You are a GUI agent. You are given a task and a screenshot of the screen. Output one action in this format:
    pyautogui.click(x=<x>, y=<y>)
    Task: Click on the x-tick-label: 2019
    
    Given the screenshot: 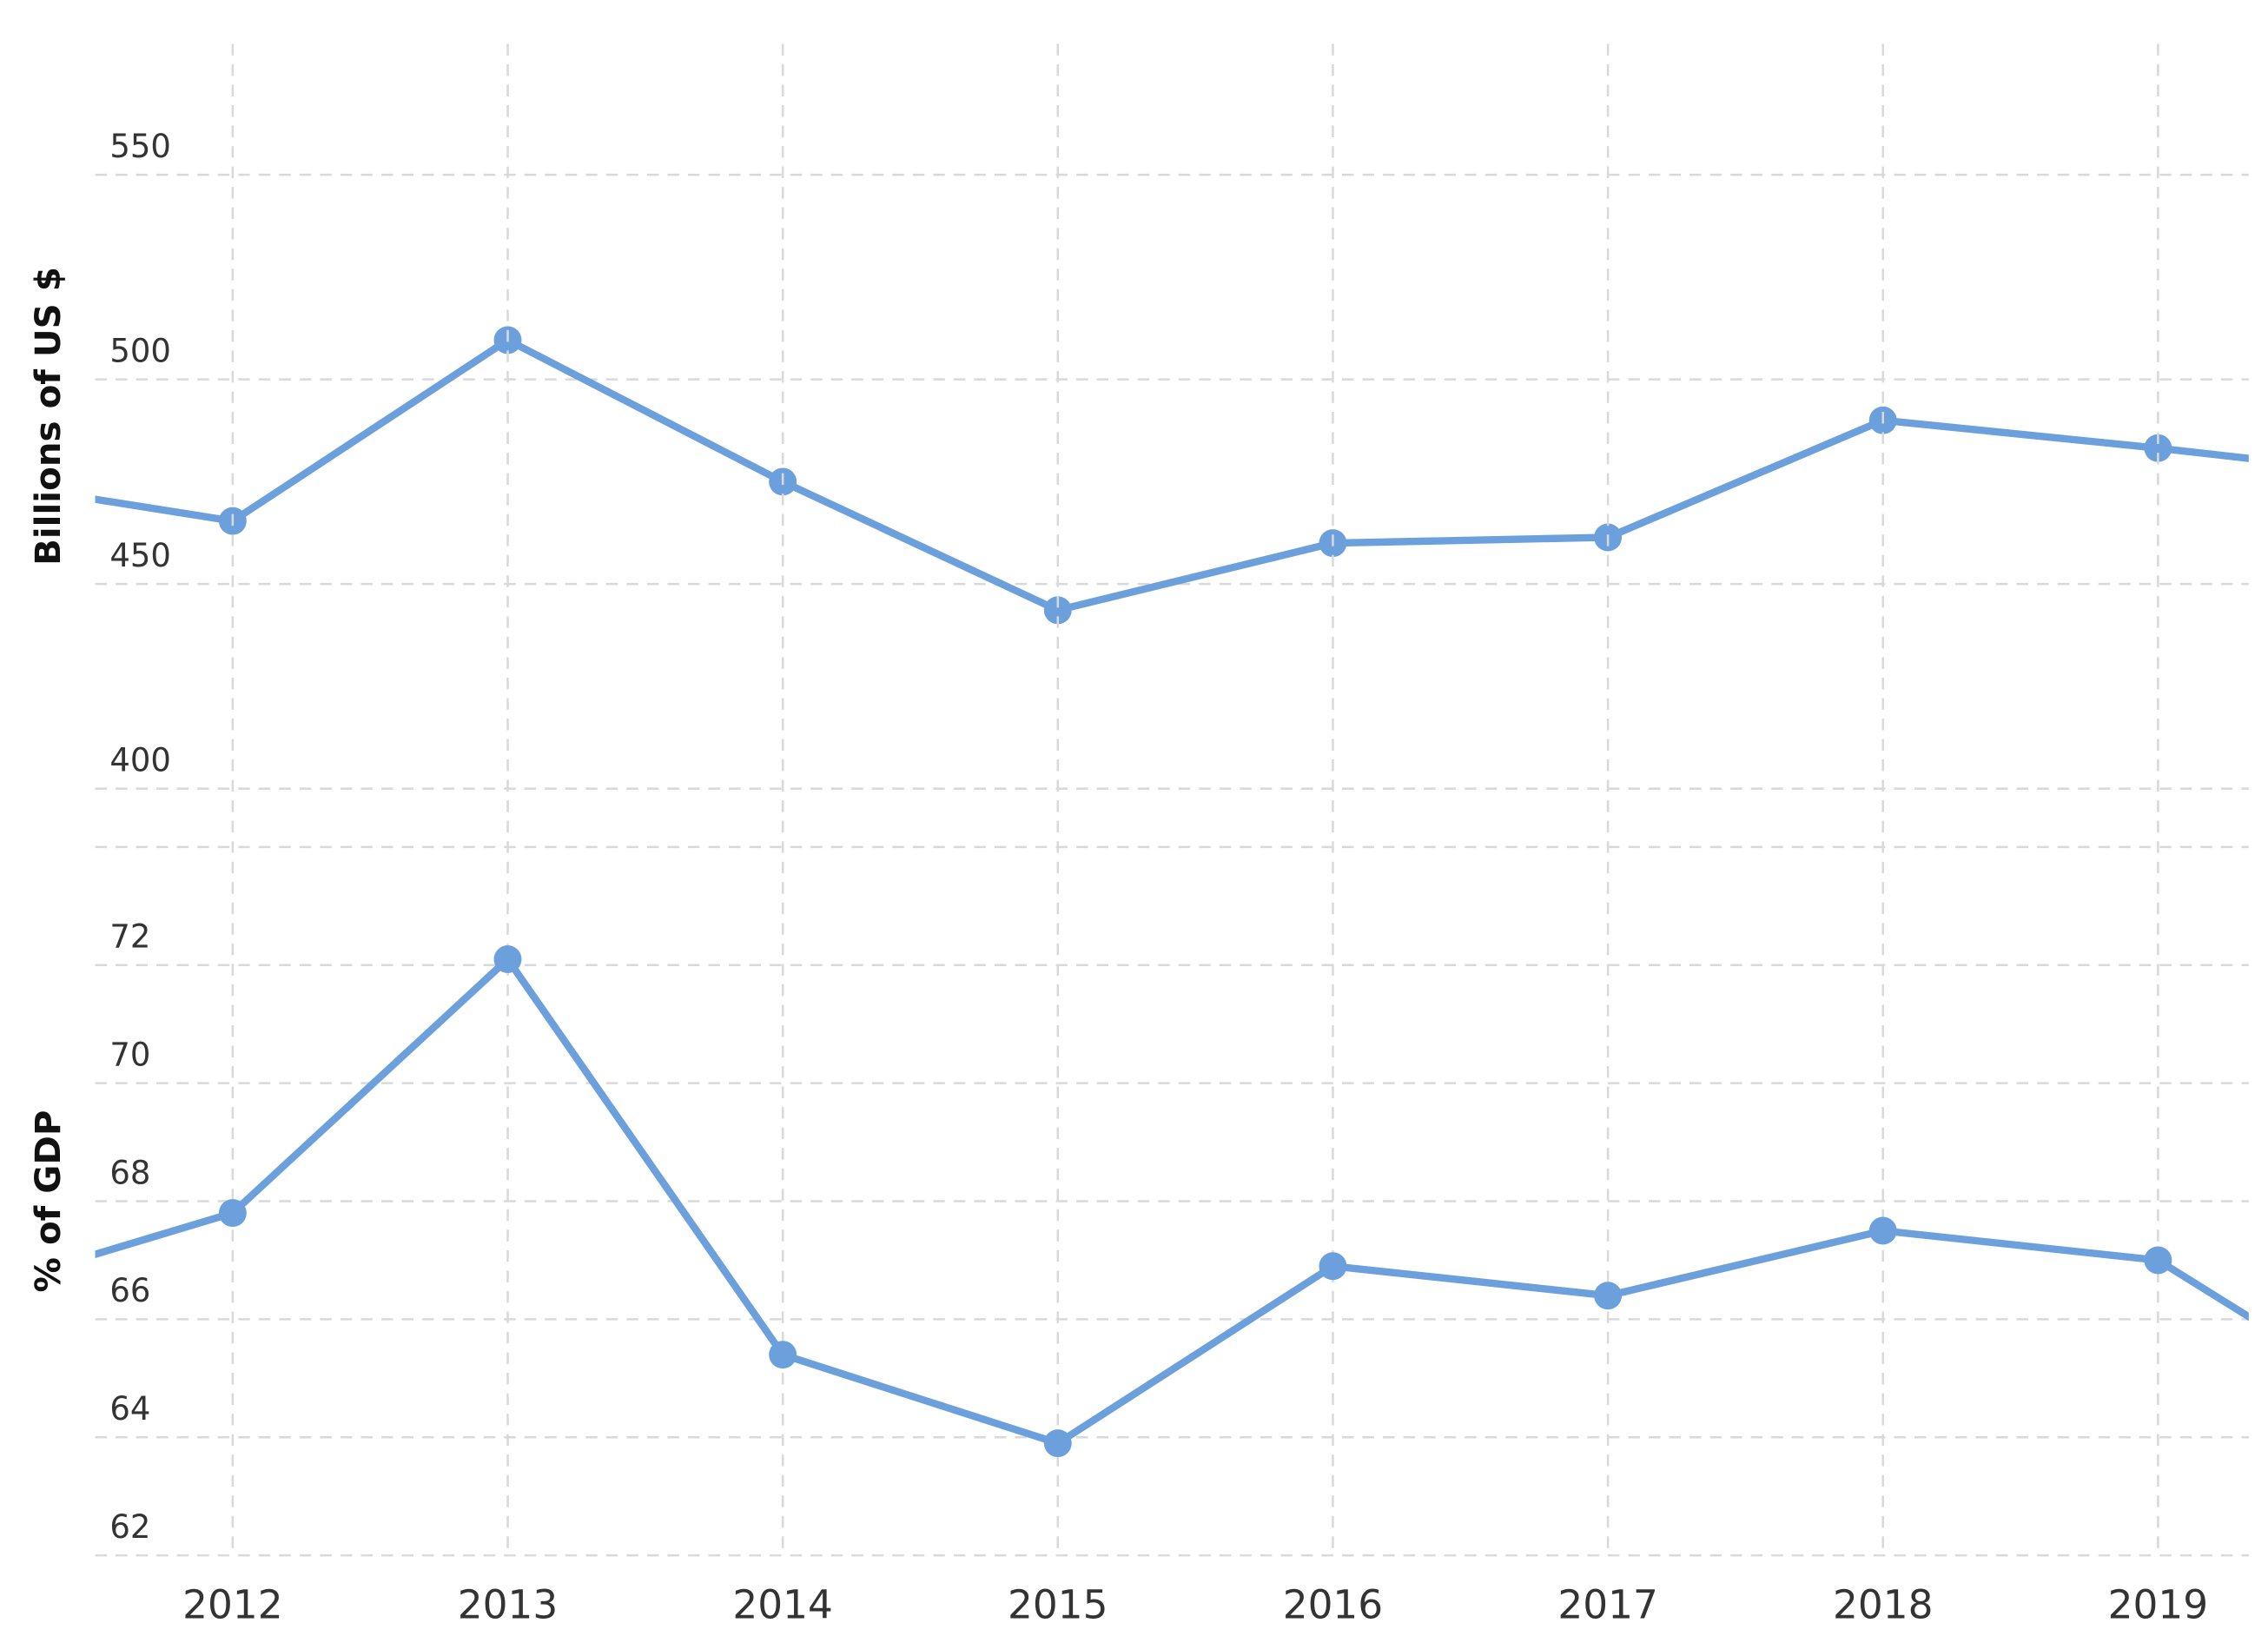 What is the action you would take?
    pyautogui.click(x=2158, y=1604)
    